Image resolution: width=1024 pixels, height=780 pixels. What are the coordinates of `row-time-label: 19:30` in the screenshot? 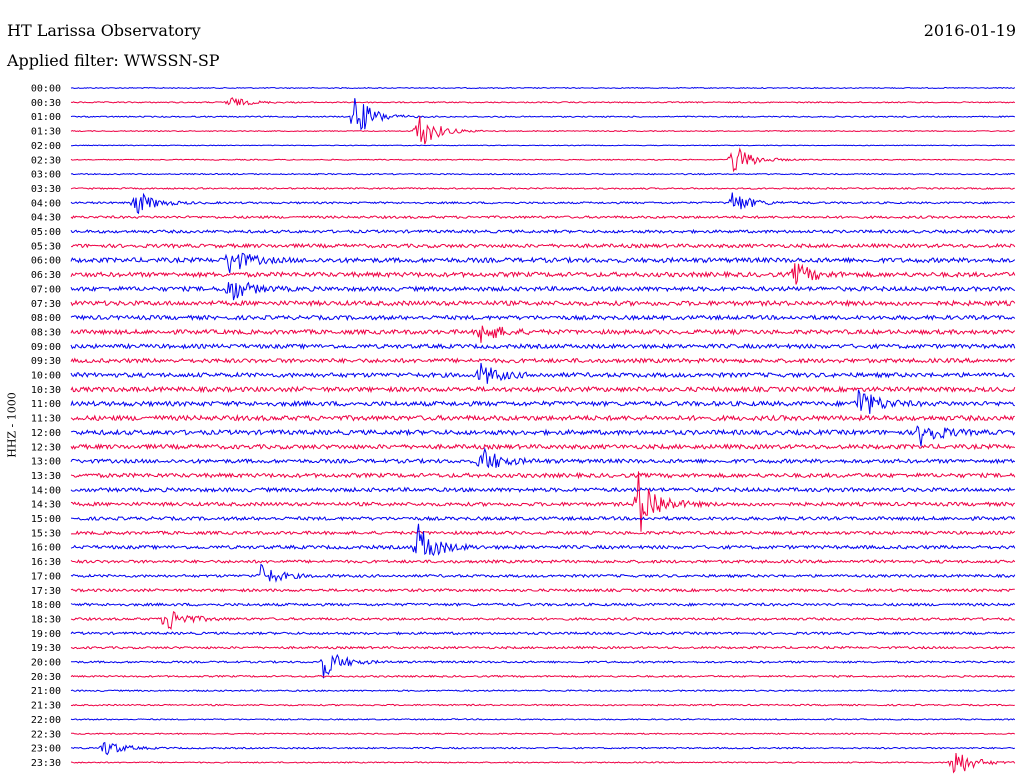 It's located at (46, 648).